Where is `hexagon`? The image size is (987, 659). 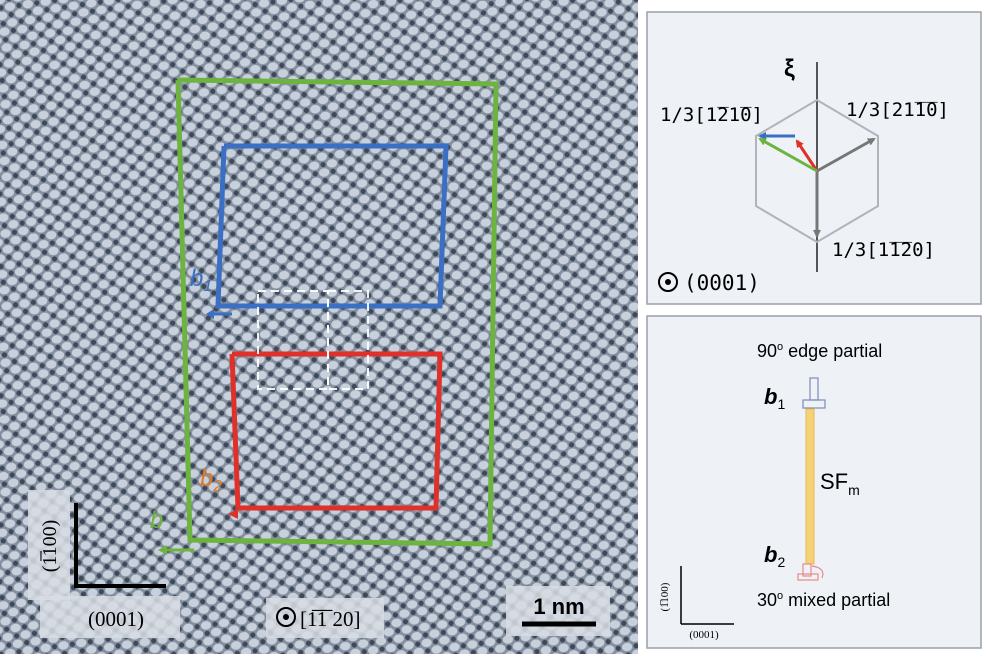 hexagon is located at coordinates (817, 171).